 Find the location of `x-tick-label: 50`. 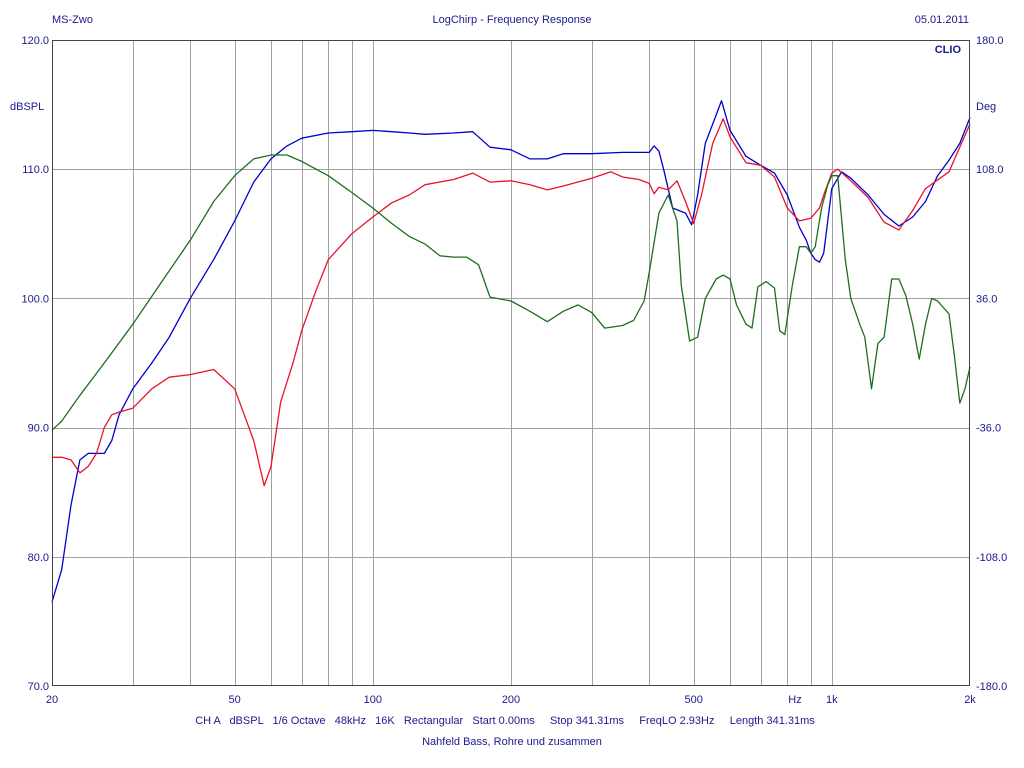

x-tick-label: 50 is located at coordinates (235, 700).